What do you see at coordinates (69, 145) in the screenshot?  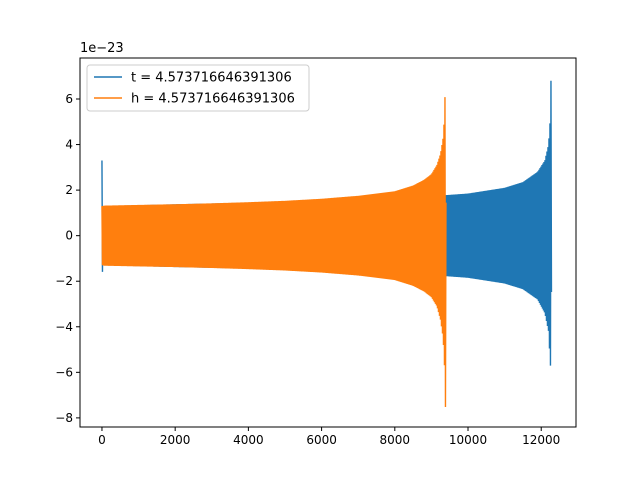 I see `y-tick-label-4: 4` at bounding box center [69, 145].